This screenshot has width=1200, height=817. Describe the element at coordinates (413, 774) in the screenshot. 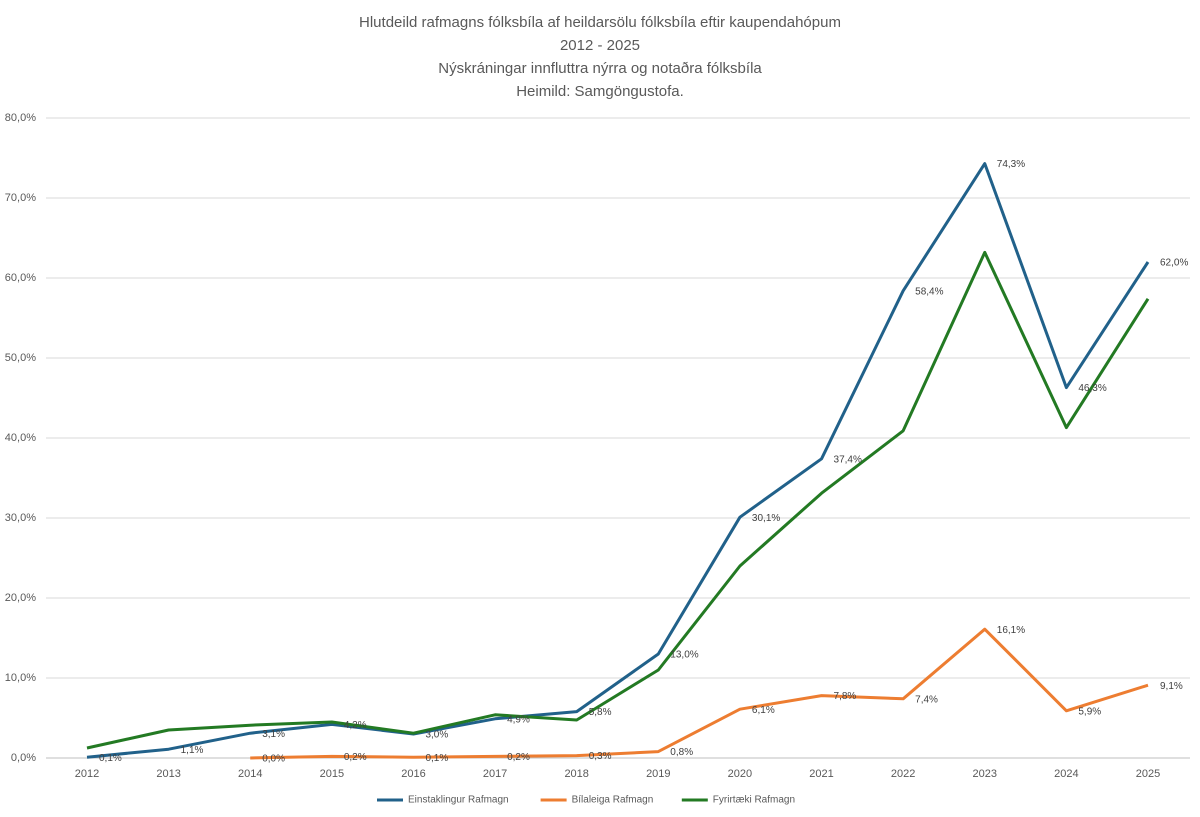

I see `x-tick-label: 2016` at that location.